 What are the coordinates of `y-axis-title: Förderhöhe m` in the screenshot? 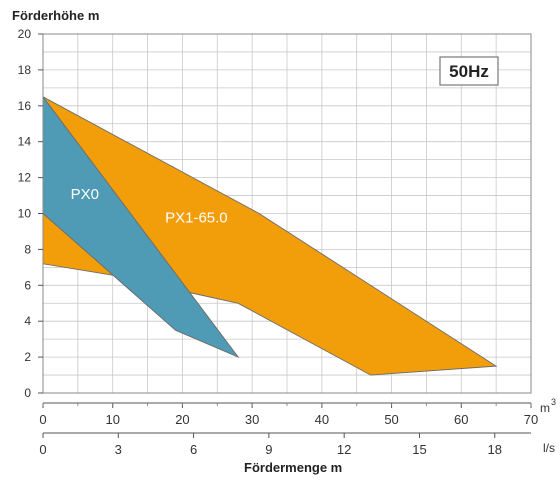 It's located at (55, 15).